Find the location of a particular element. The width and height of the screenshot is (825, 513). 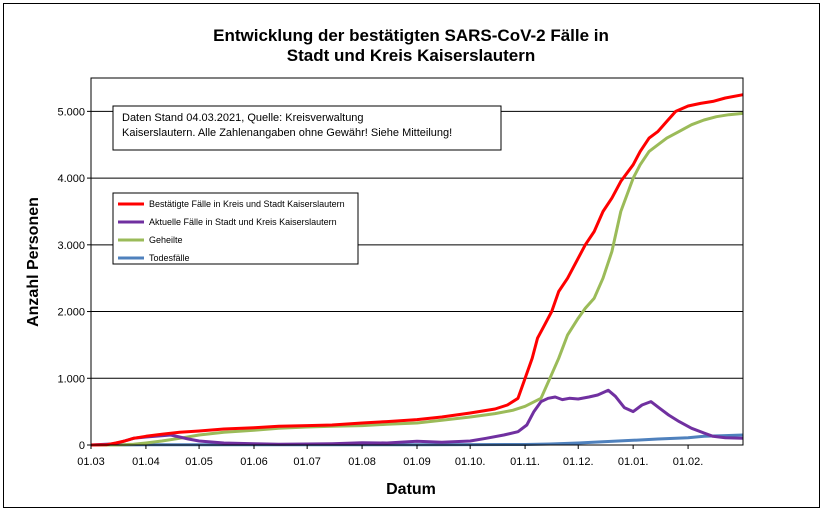

y-tick-label-0: 0 is located at coordinates (82, 446).